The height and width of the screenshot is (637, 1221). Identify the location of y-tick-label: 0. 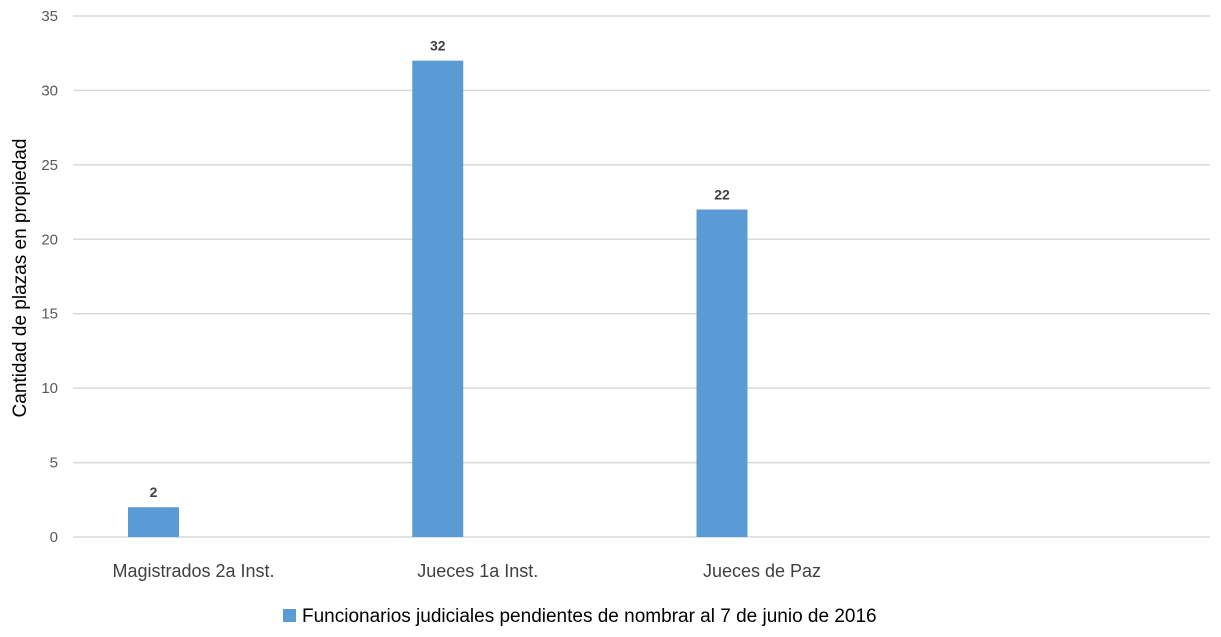
(54, 537).